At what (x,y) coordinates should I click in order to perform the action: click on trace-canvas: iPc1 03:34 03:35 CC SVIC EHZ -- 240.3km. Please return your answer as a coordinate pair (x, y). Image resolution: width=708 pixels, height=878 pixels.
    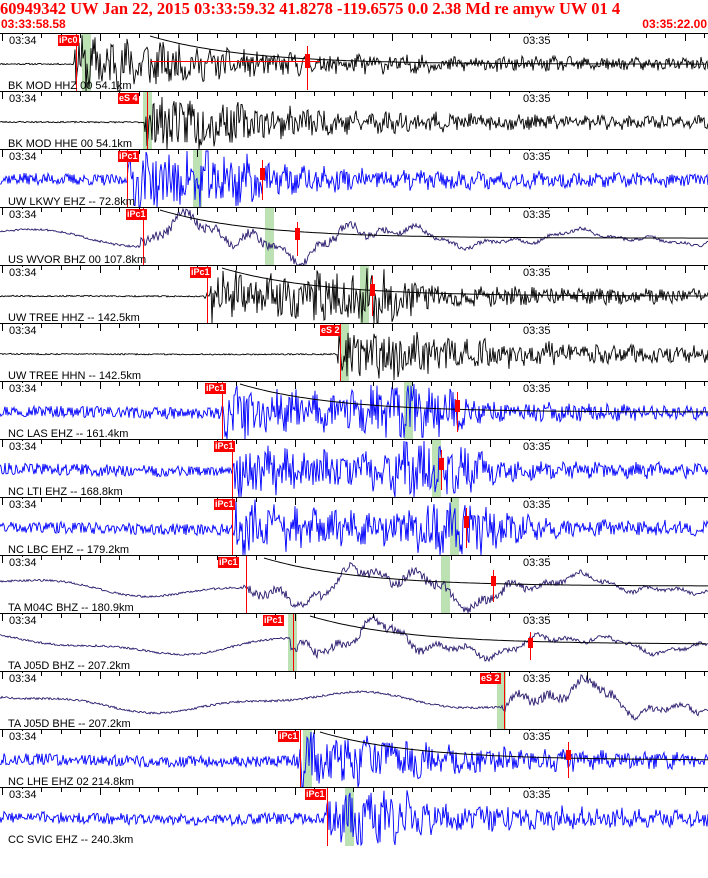
    Looking at the image, I should click on (354, 817).